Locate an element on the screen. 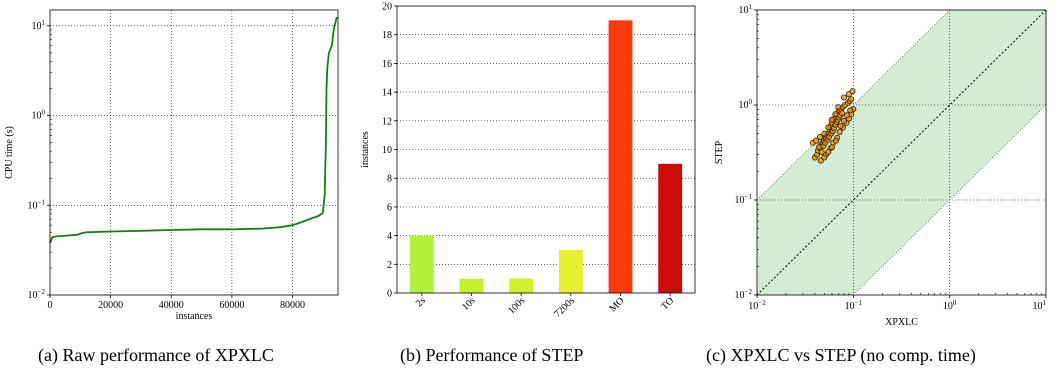 Image resolution: width=1058 pixels, height=375 pixels. x-tick-label: 80000 is located at coordinates (292, 305).